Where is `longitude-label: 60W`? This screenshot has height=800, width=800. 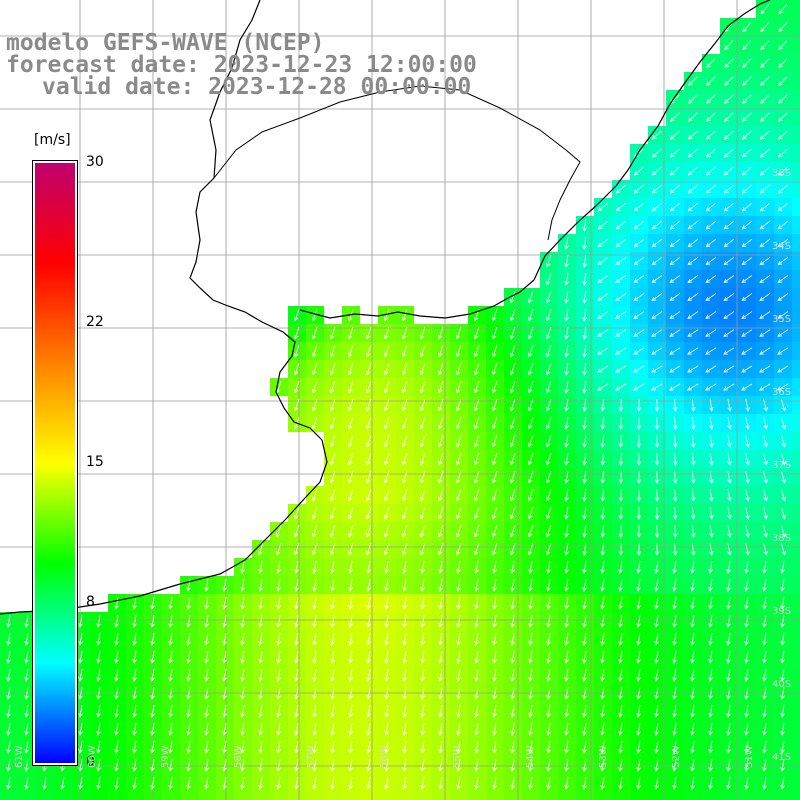 longitude-label: 60W is located at coordinates (92, 756).